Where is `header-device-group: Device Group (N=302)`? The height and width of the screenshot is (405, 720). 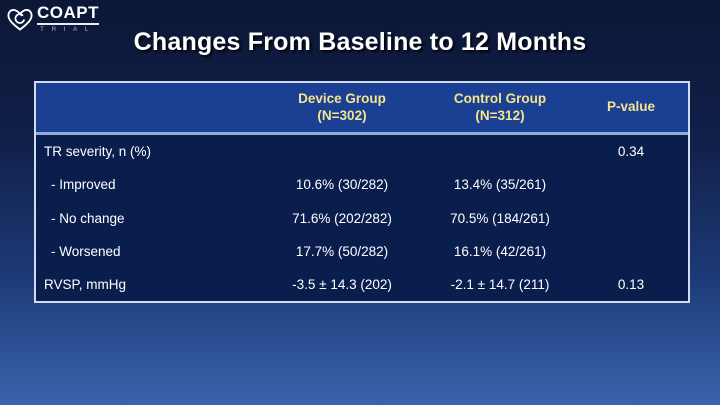 header-device-group: Device Group (N=302) is located at coordinates (342, 108).